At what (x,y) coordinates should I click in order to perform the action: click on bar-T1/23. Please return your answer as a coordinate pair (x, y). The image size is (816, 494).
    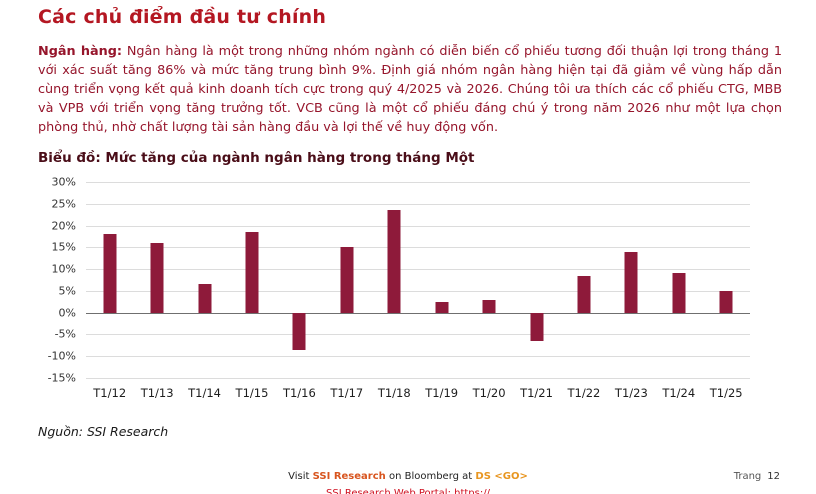
    Looking at the image, I should click on (631, 282).